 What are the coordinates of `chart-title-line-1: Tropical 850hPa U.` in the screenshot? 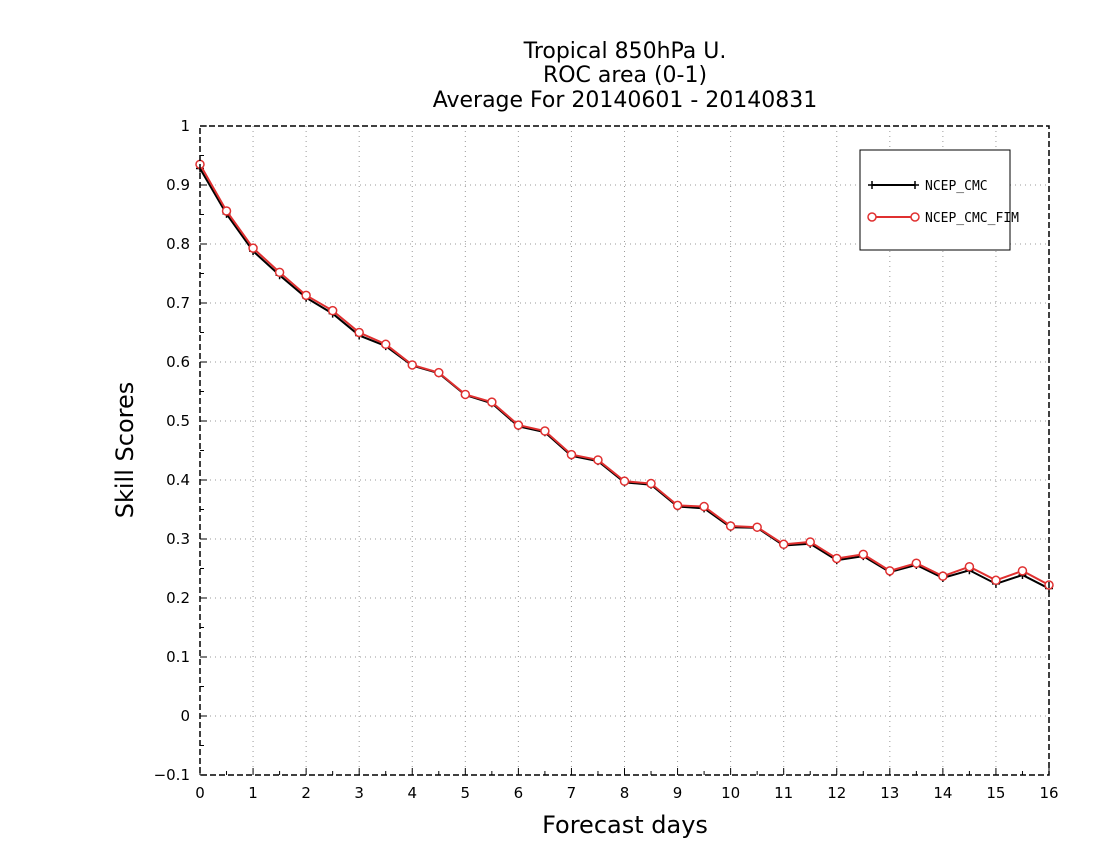 It's located at (625, 51).